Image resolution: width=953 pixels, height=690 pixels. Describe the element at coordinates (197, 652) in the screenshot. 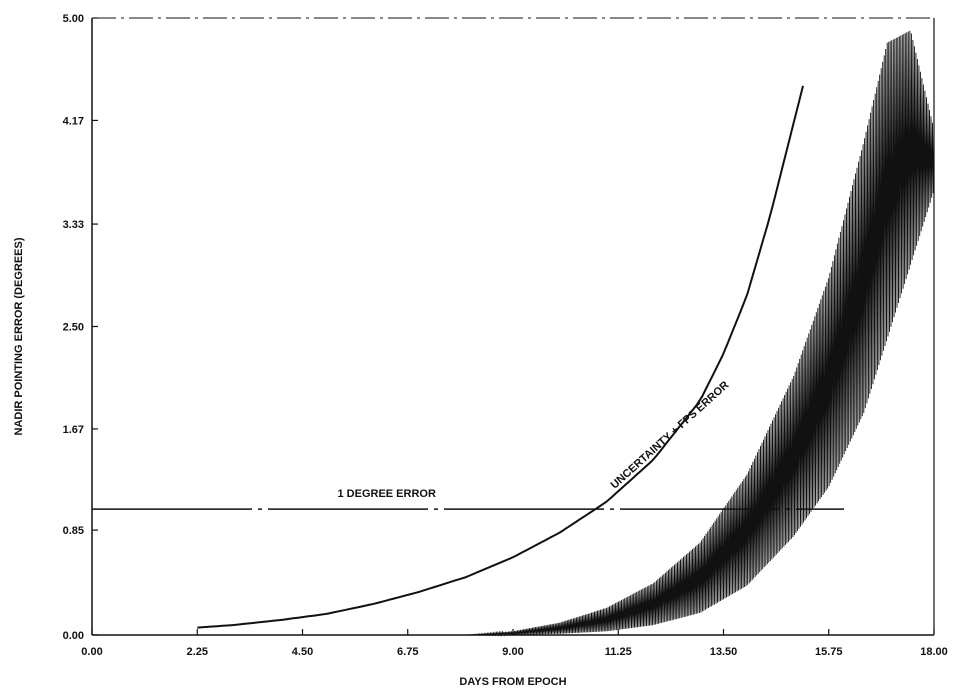

I see `x-tick-label: 2.25` at that location.